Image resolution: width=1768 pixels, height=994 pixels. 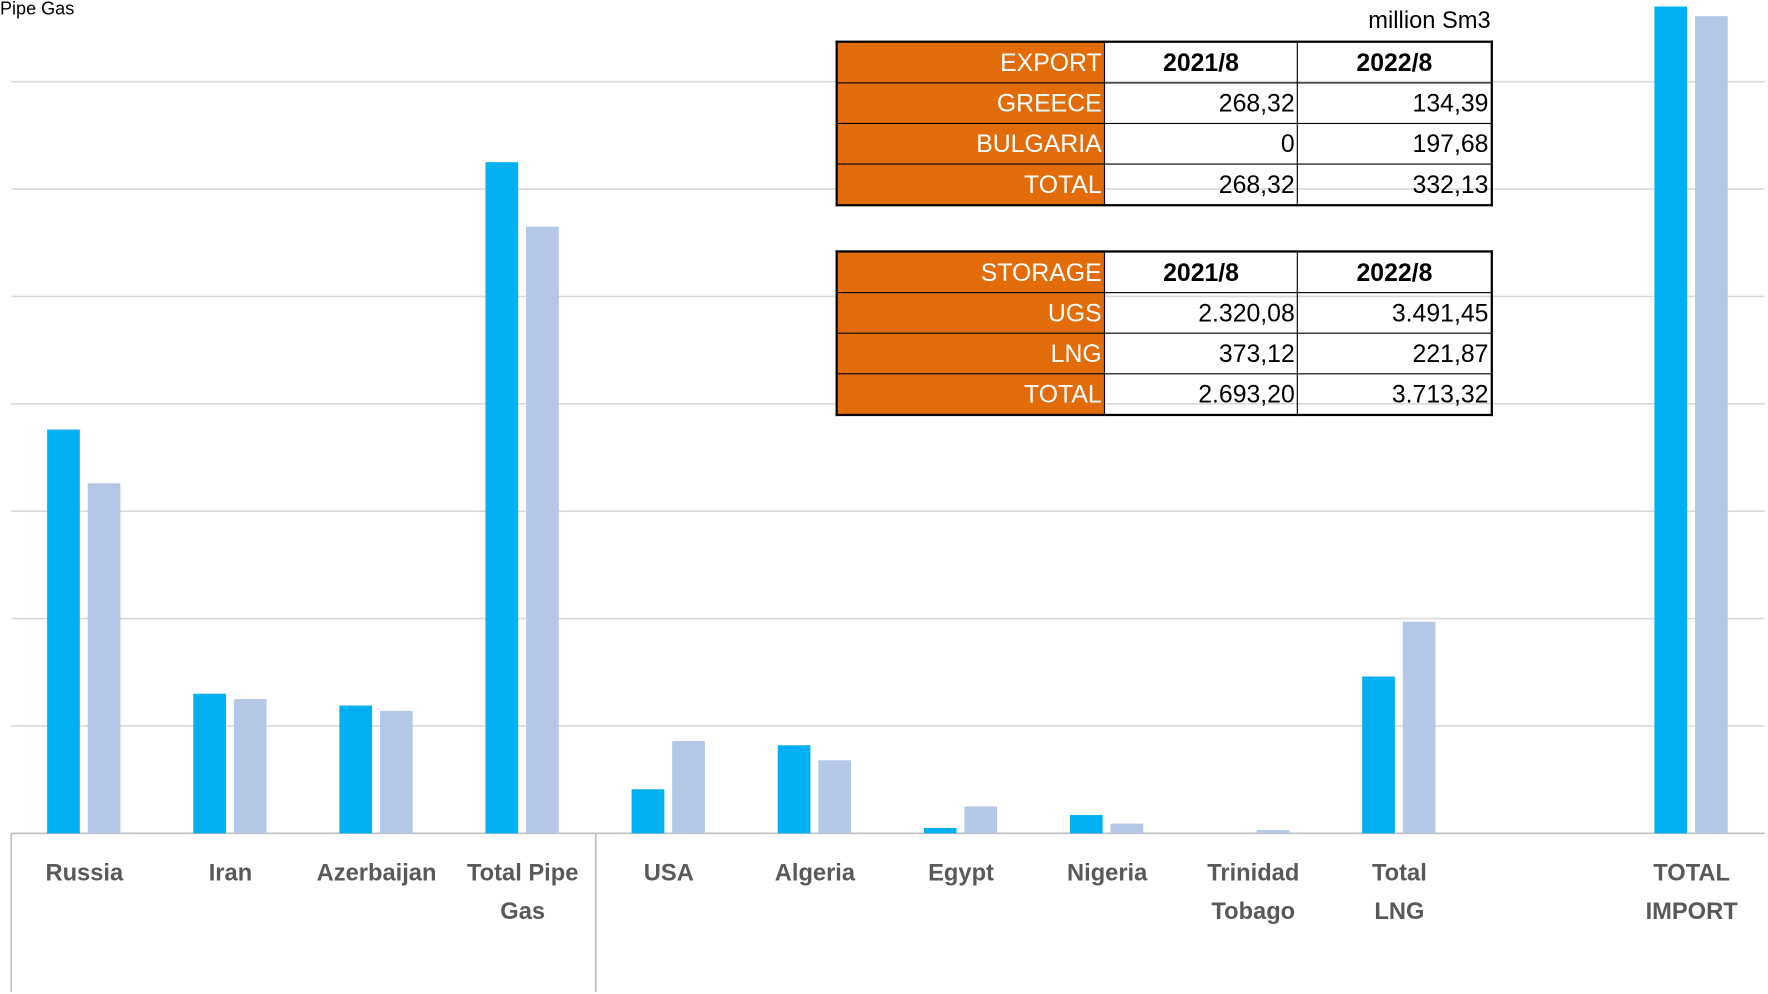 I want to click on table-cell: 332,13, so click(x=1394, y=184).